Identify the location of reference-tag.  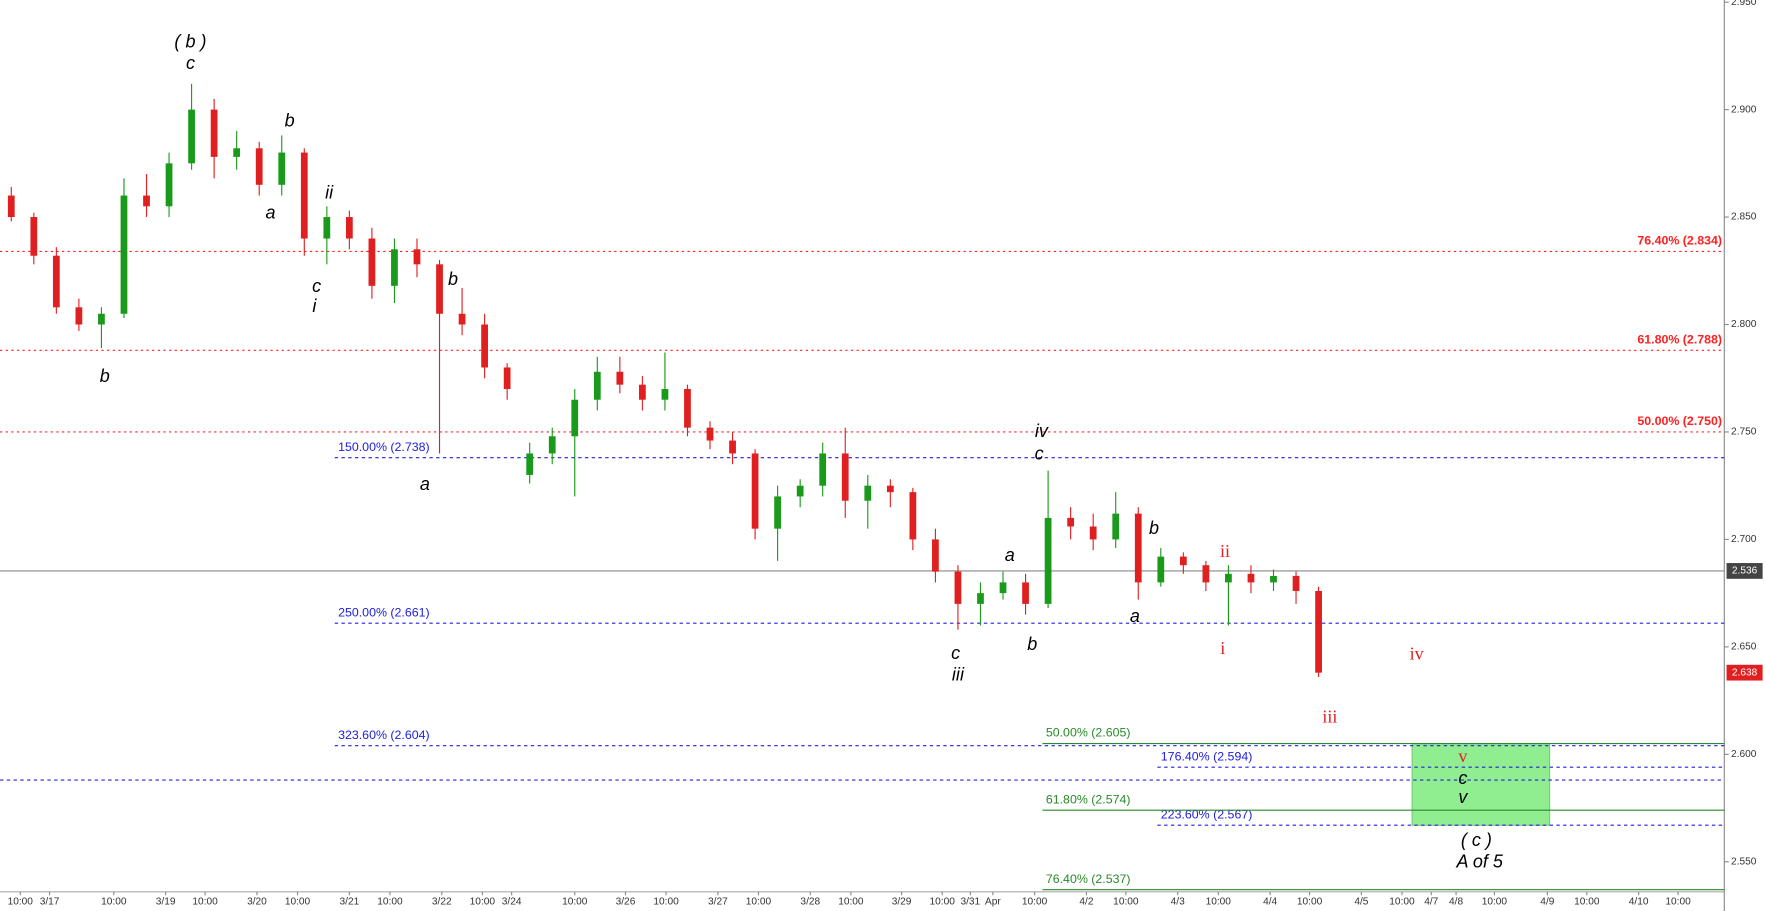
(1744, 571).